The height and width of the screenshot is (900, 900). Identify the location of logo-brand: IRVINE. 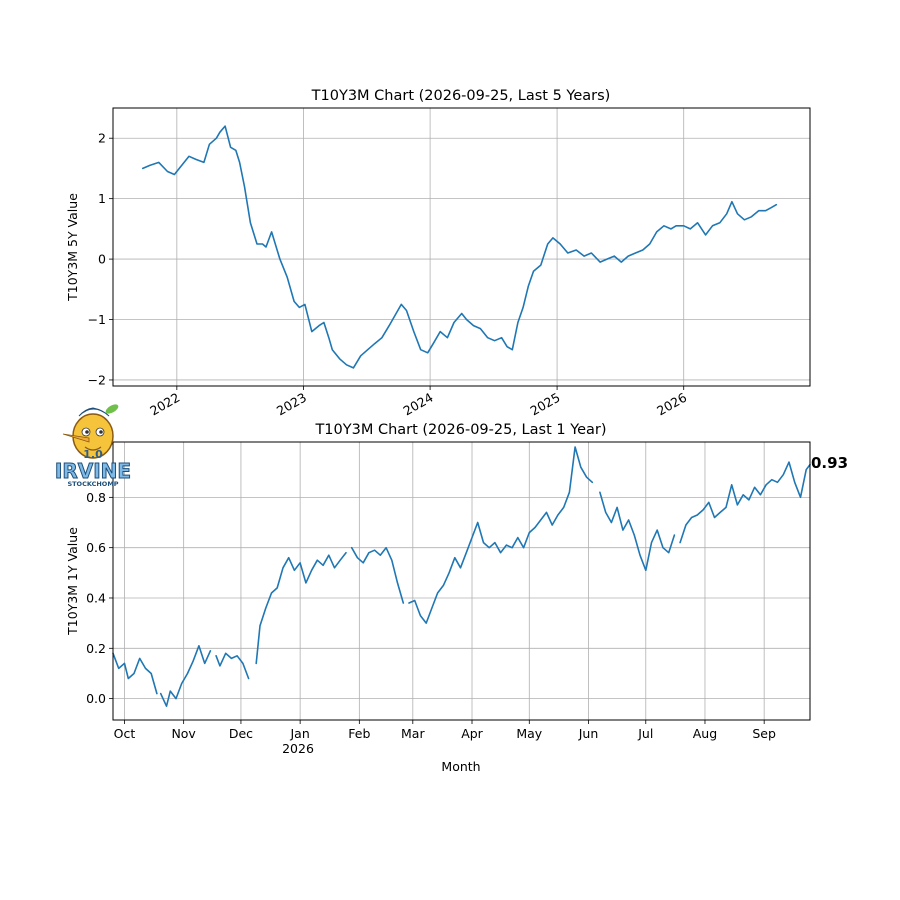
(93, 471).